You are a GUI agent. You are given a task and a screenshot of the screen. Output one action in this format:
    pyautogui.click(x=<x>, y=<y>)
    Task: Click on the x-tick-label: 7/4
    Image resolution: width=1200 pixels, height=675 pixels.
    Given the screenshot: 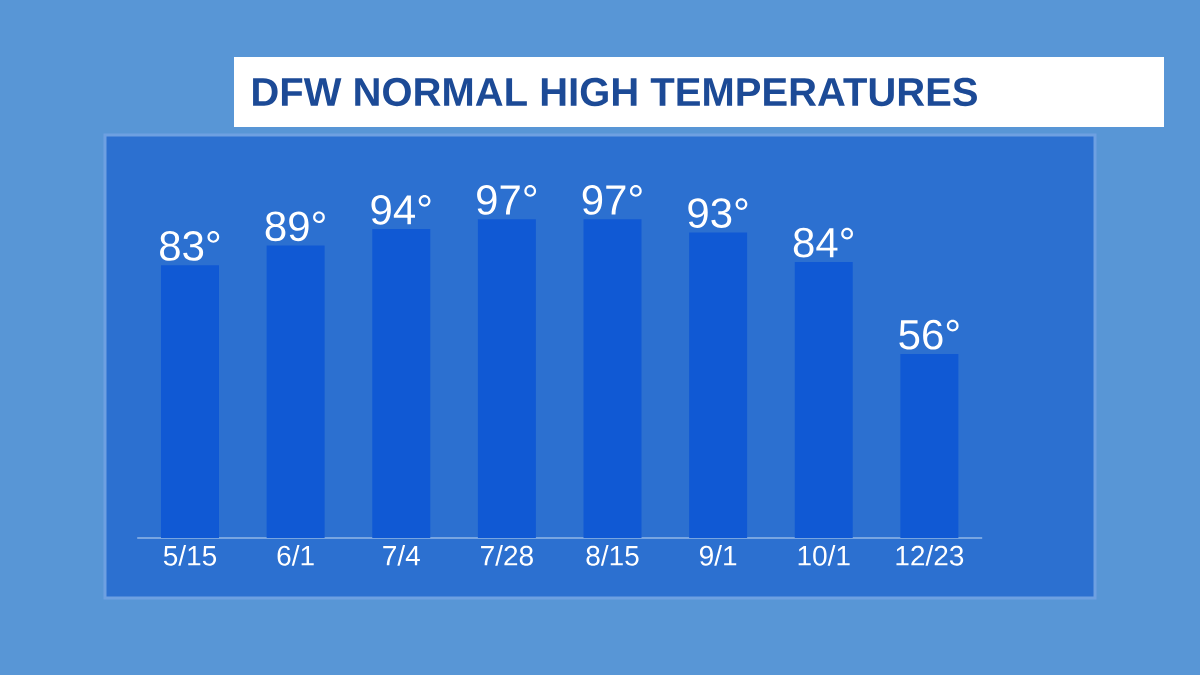 What is the action you would take?
    pyautogui.click(x=401, y=555)
    